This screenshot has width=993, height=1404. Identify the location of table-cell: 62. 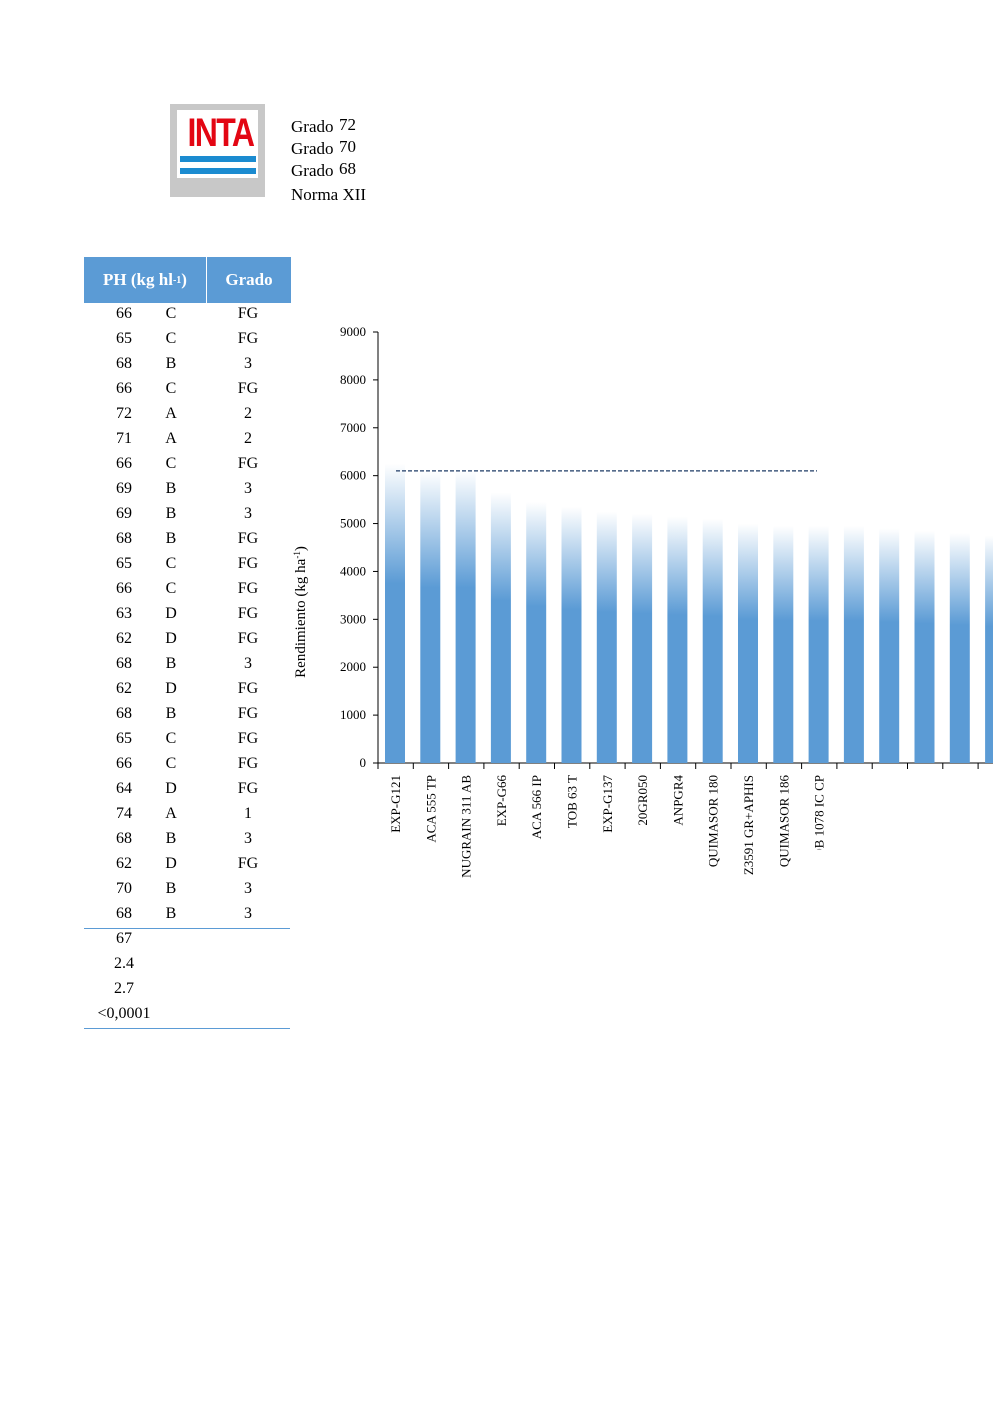
(124, 863).